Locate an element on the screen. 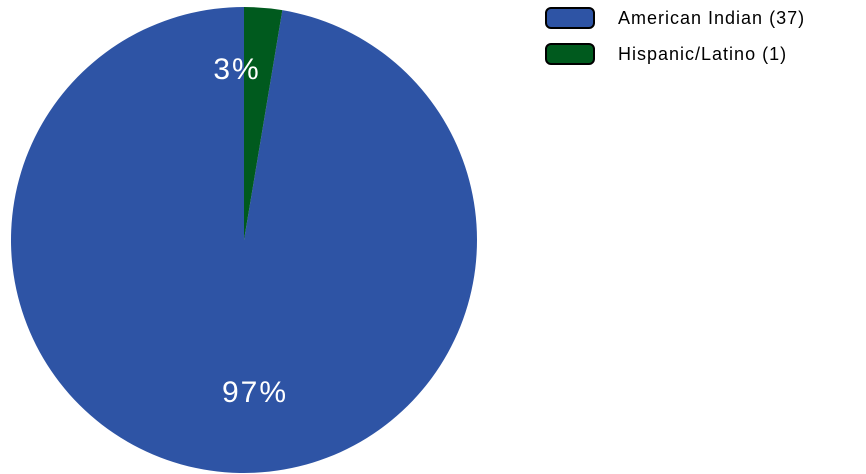  pie-slice-label-0: 97% is located at coordinates (255, 392).